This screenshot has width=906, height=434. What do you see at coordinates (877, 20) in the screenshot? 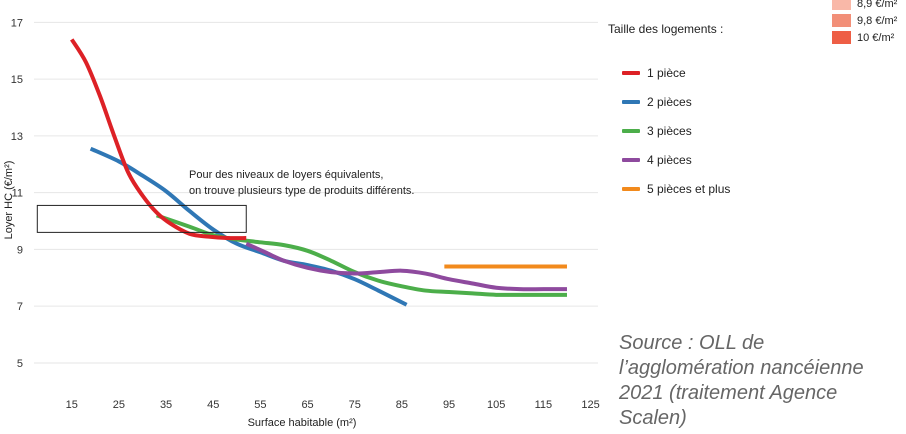
I see `scale-label: 9,8 €/m²` at bounding box center [877, 20].